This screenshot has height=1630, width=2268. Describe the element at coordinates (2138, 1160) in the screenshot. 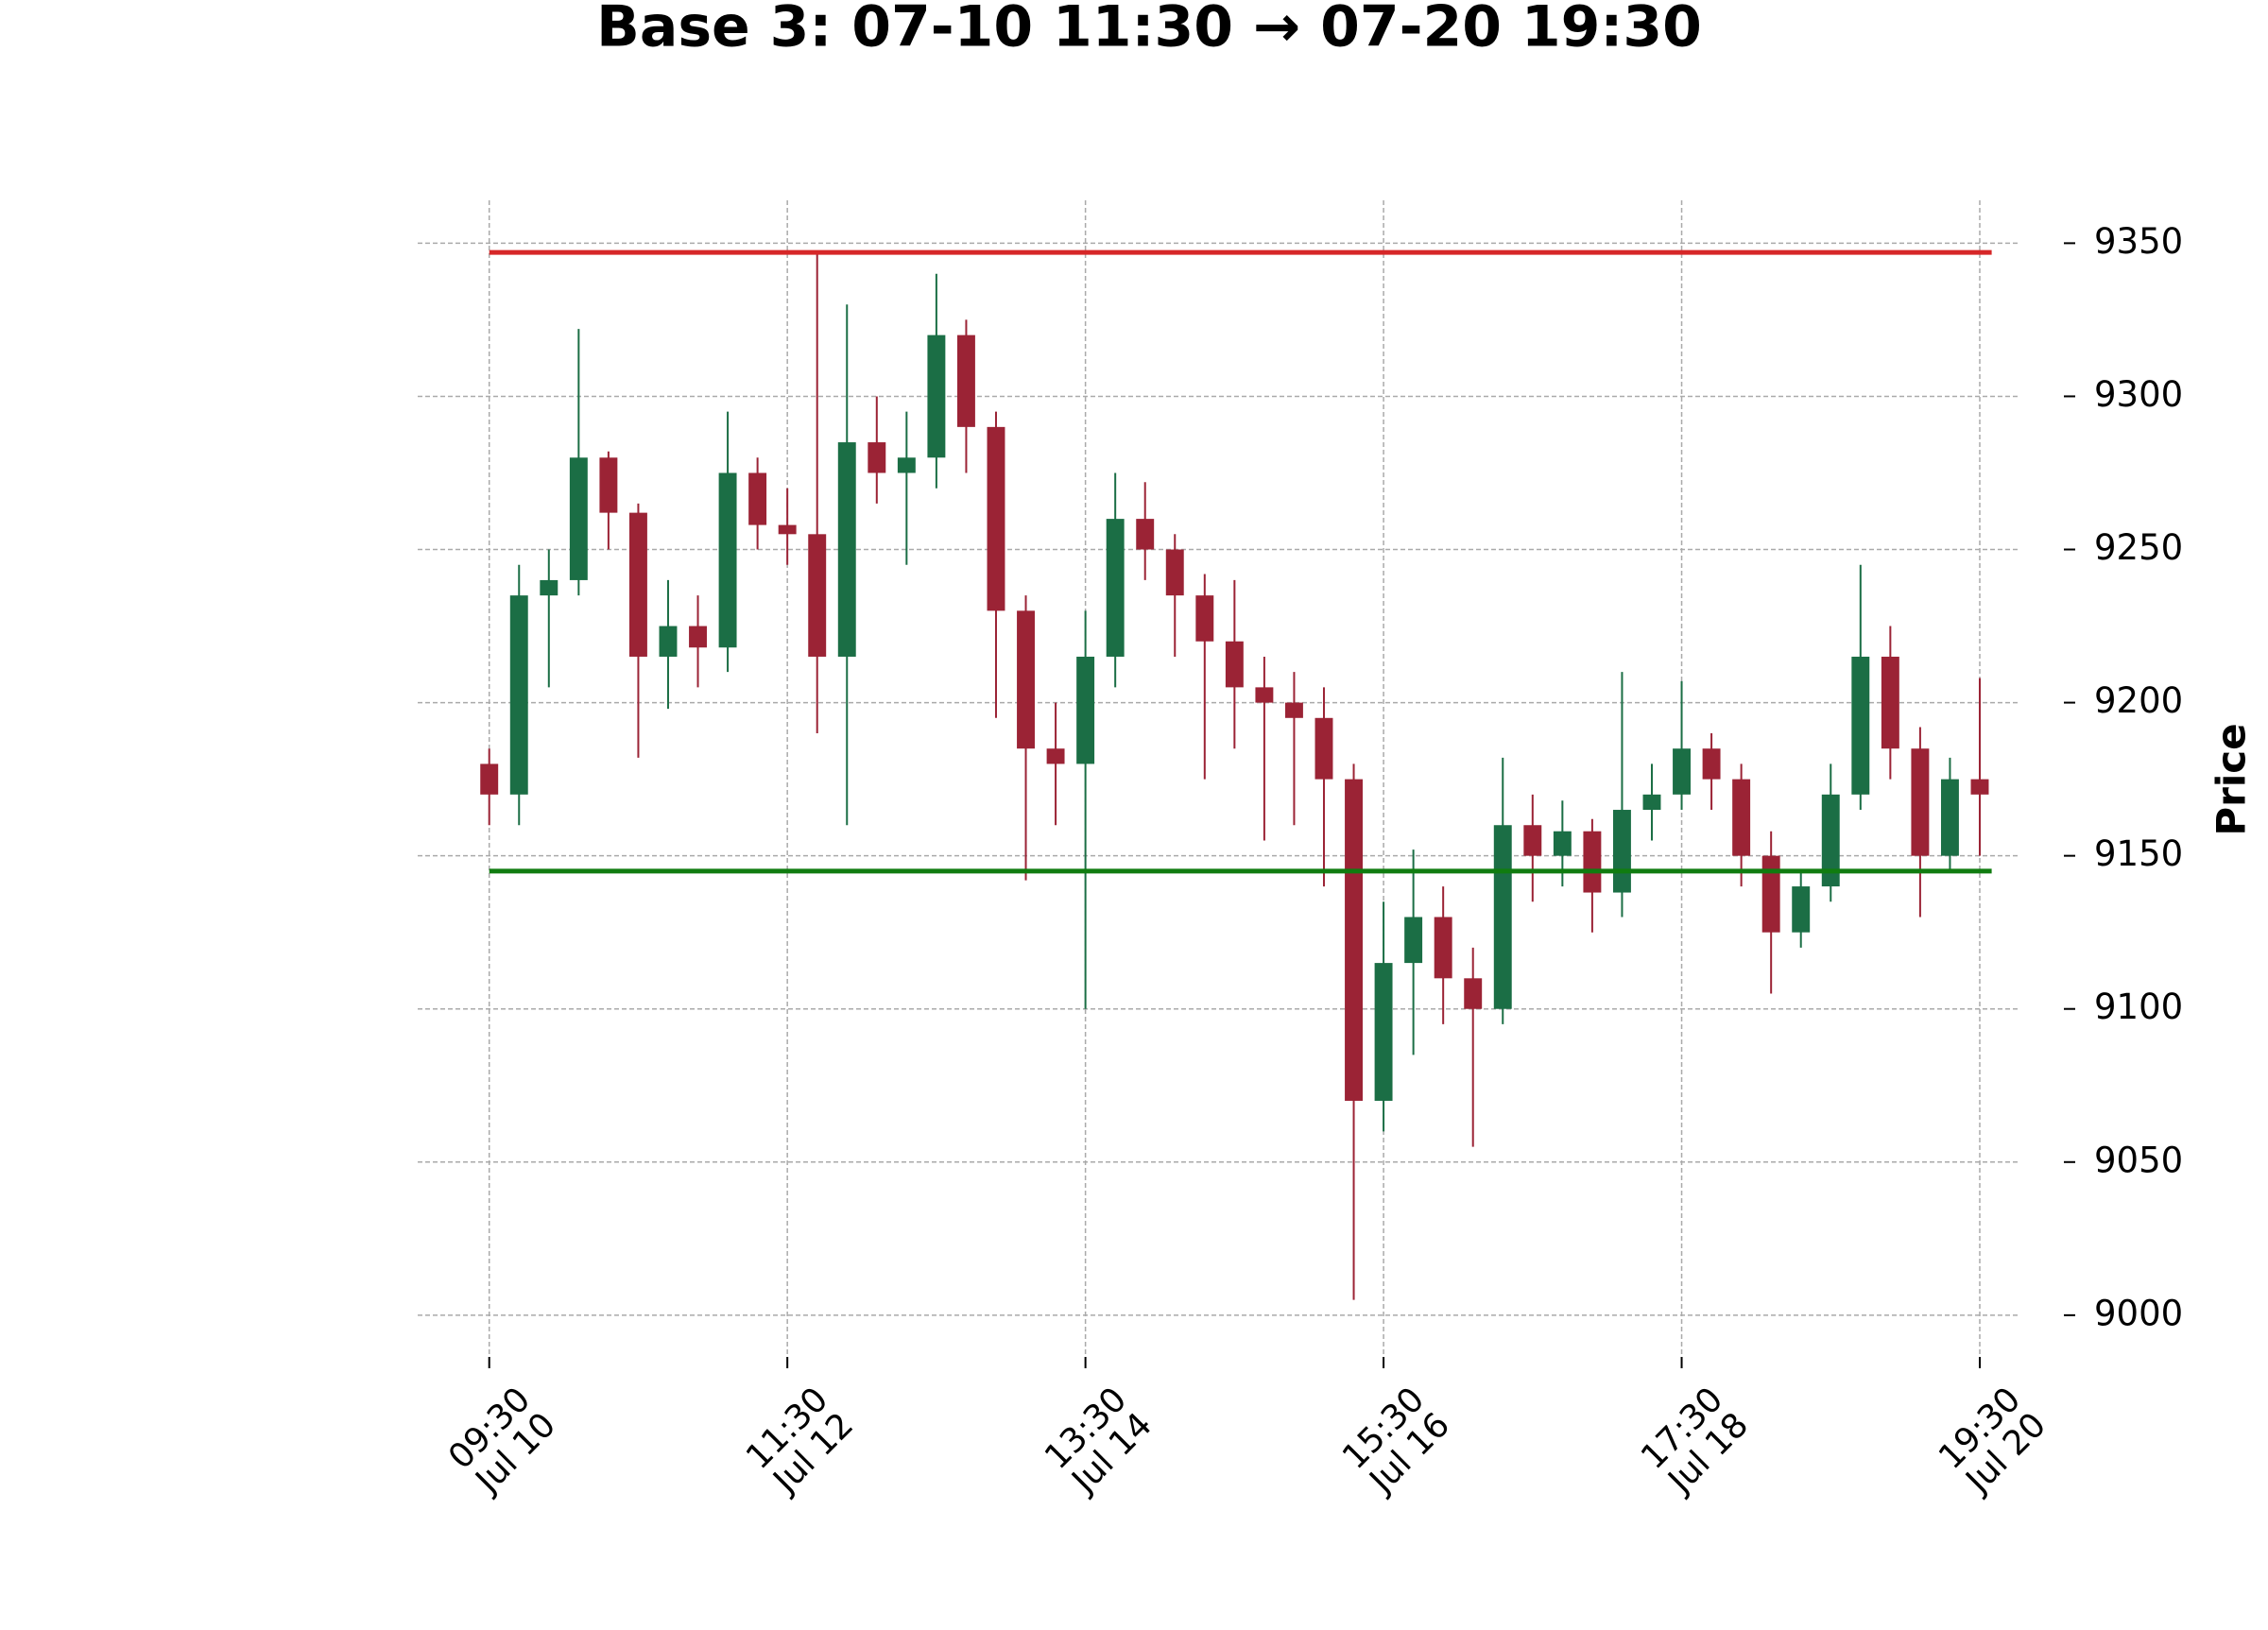

I see `y-tick-label: 9050` at that location.